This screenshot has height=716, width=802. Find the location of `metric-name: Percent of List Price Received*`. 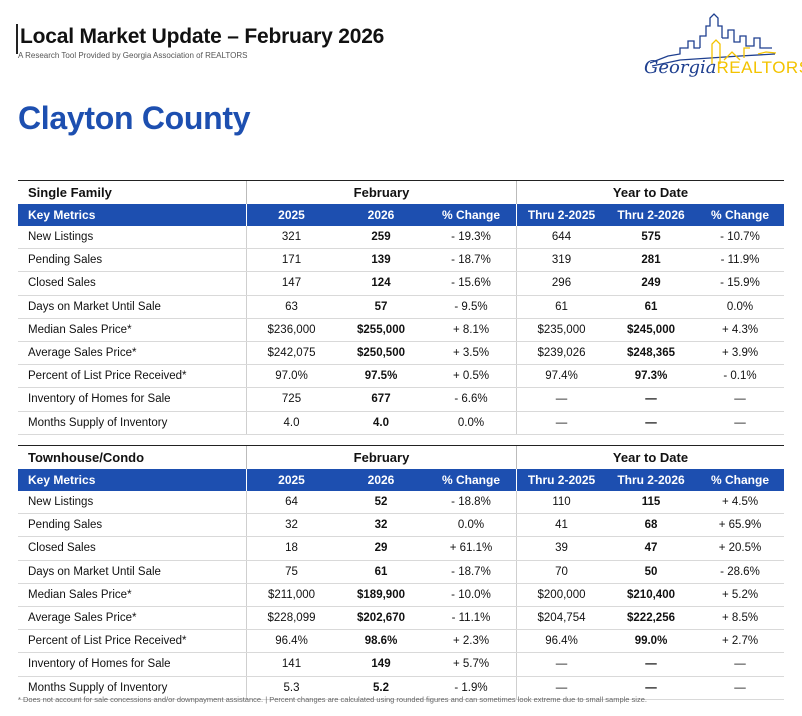

metric-name: Percent of List Price Received* is located at coordinates (107, 641).